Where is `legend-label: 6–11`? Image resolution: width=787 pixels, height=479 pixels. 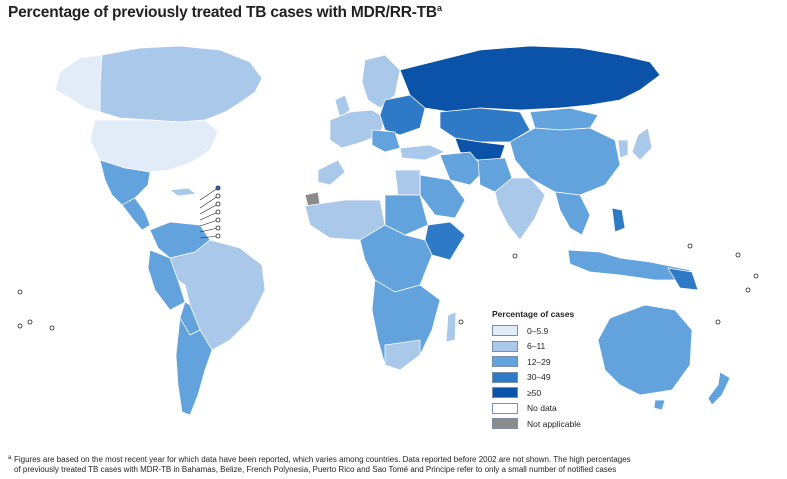 legend-label: 6–11 is located at coordinates (536, 346).